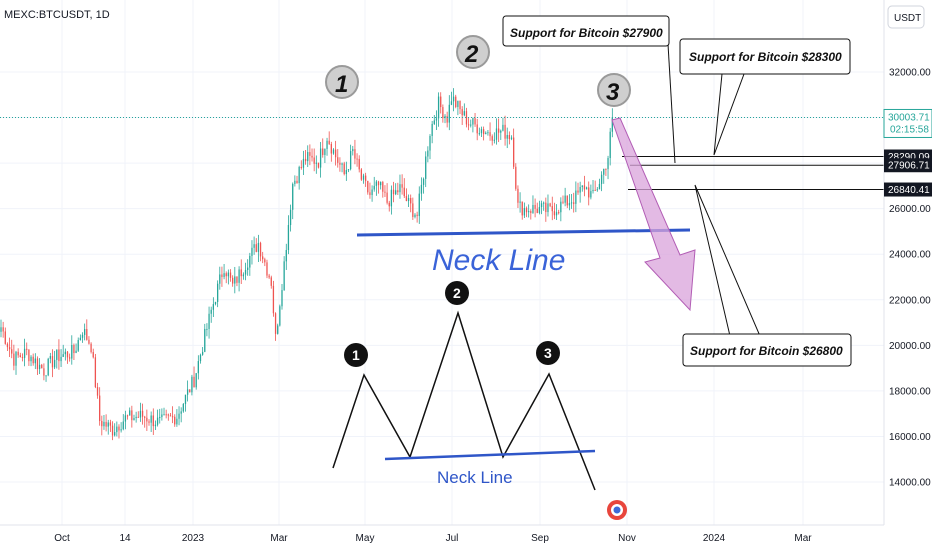  What do you see at coordinates (589, 89) in the screenshot?
I see `callout-27900: Support for Bitcoin $27900` at bounding box center [589, 89].